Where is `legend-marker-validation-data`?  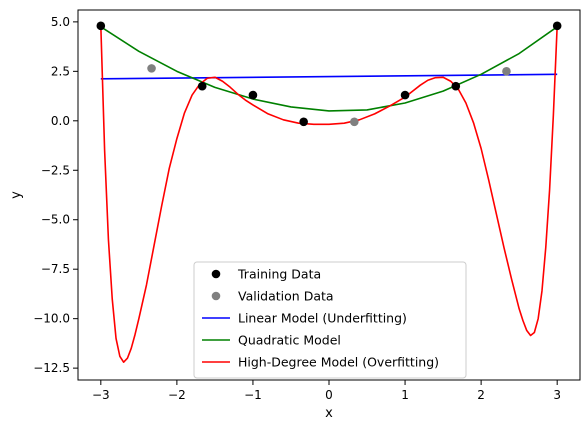
legend-marker-validation-data is located at coordinates (216, 296).